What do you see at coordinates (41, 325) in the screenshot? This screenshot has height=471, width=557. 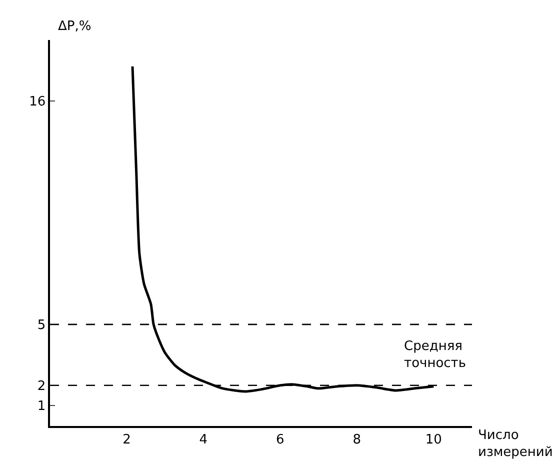 I see `y-tick-label: 5` at bounding box center [41, 325].